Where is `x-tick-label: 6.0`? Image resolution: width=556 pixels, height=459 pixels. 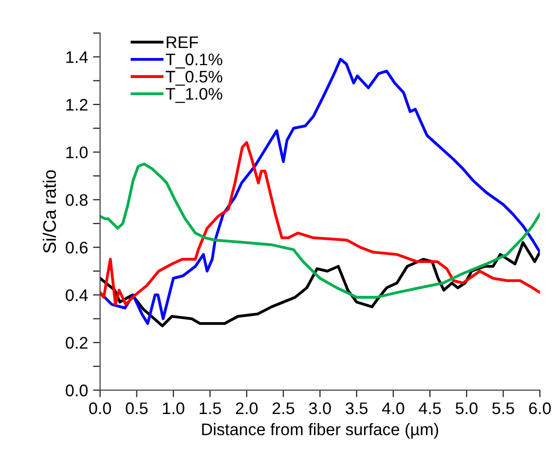 x-tick-label: 6.0 is located at coordinates (540, 408).